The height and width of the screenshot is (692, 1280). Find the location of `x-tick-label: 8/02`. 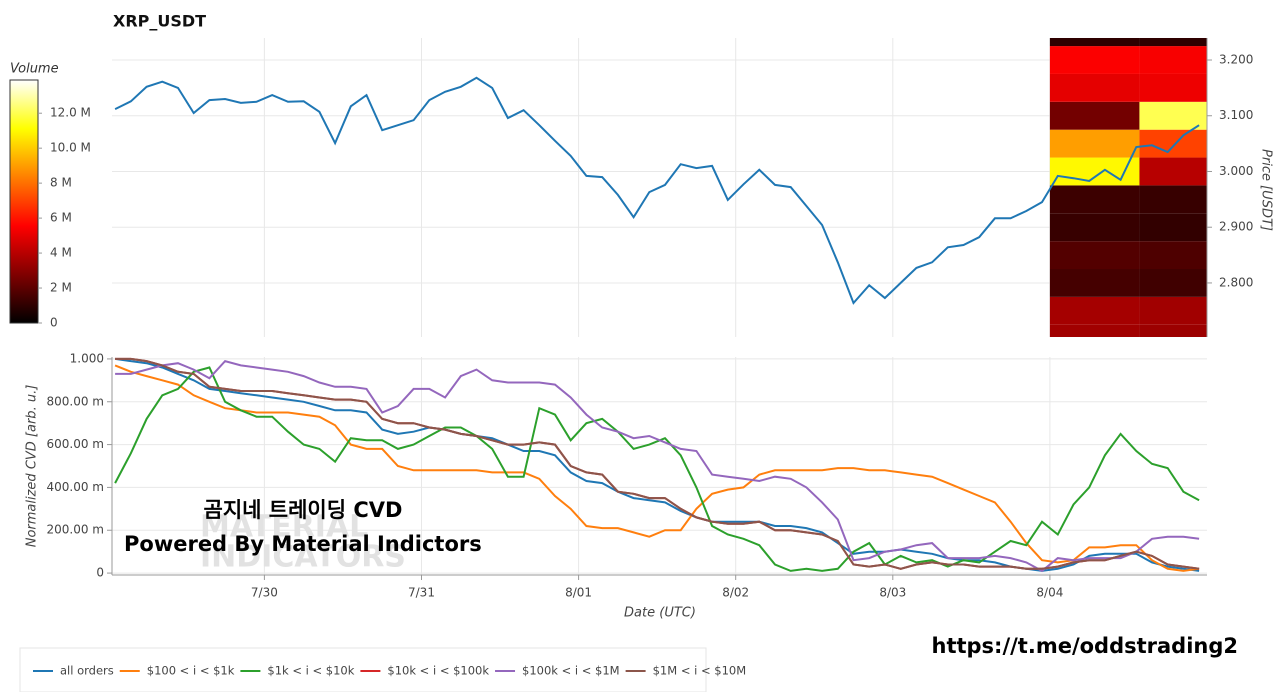

x-tick-label: 8/02 is located at coordinates (735, 593).